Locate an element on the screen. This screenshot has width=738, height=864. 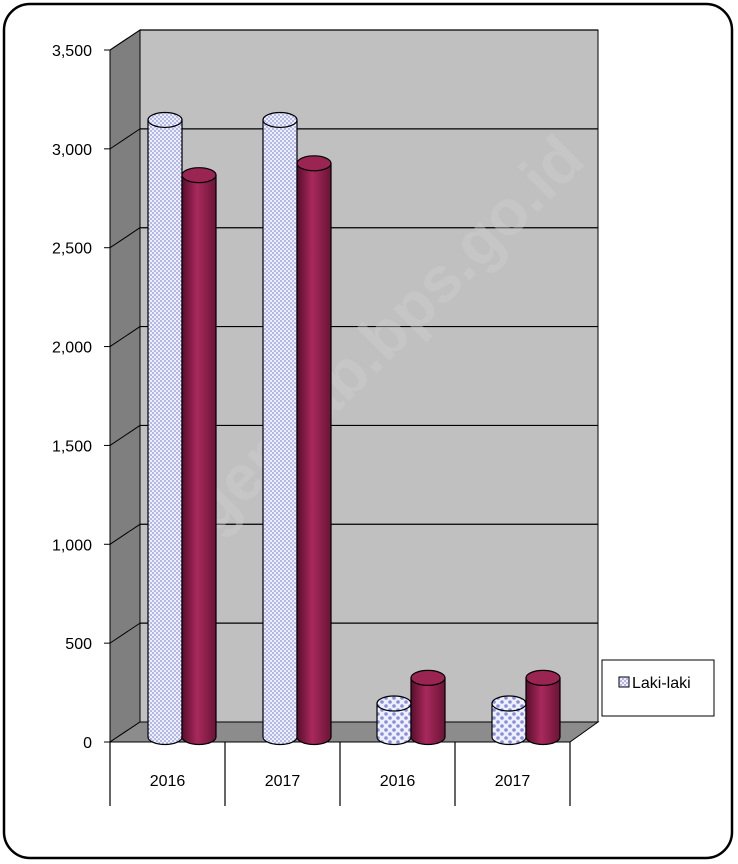
category-label-2: 2016 is located at coordinates (398, 781).